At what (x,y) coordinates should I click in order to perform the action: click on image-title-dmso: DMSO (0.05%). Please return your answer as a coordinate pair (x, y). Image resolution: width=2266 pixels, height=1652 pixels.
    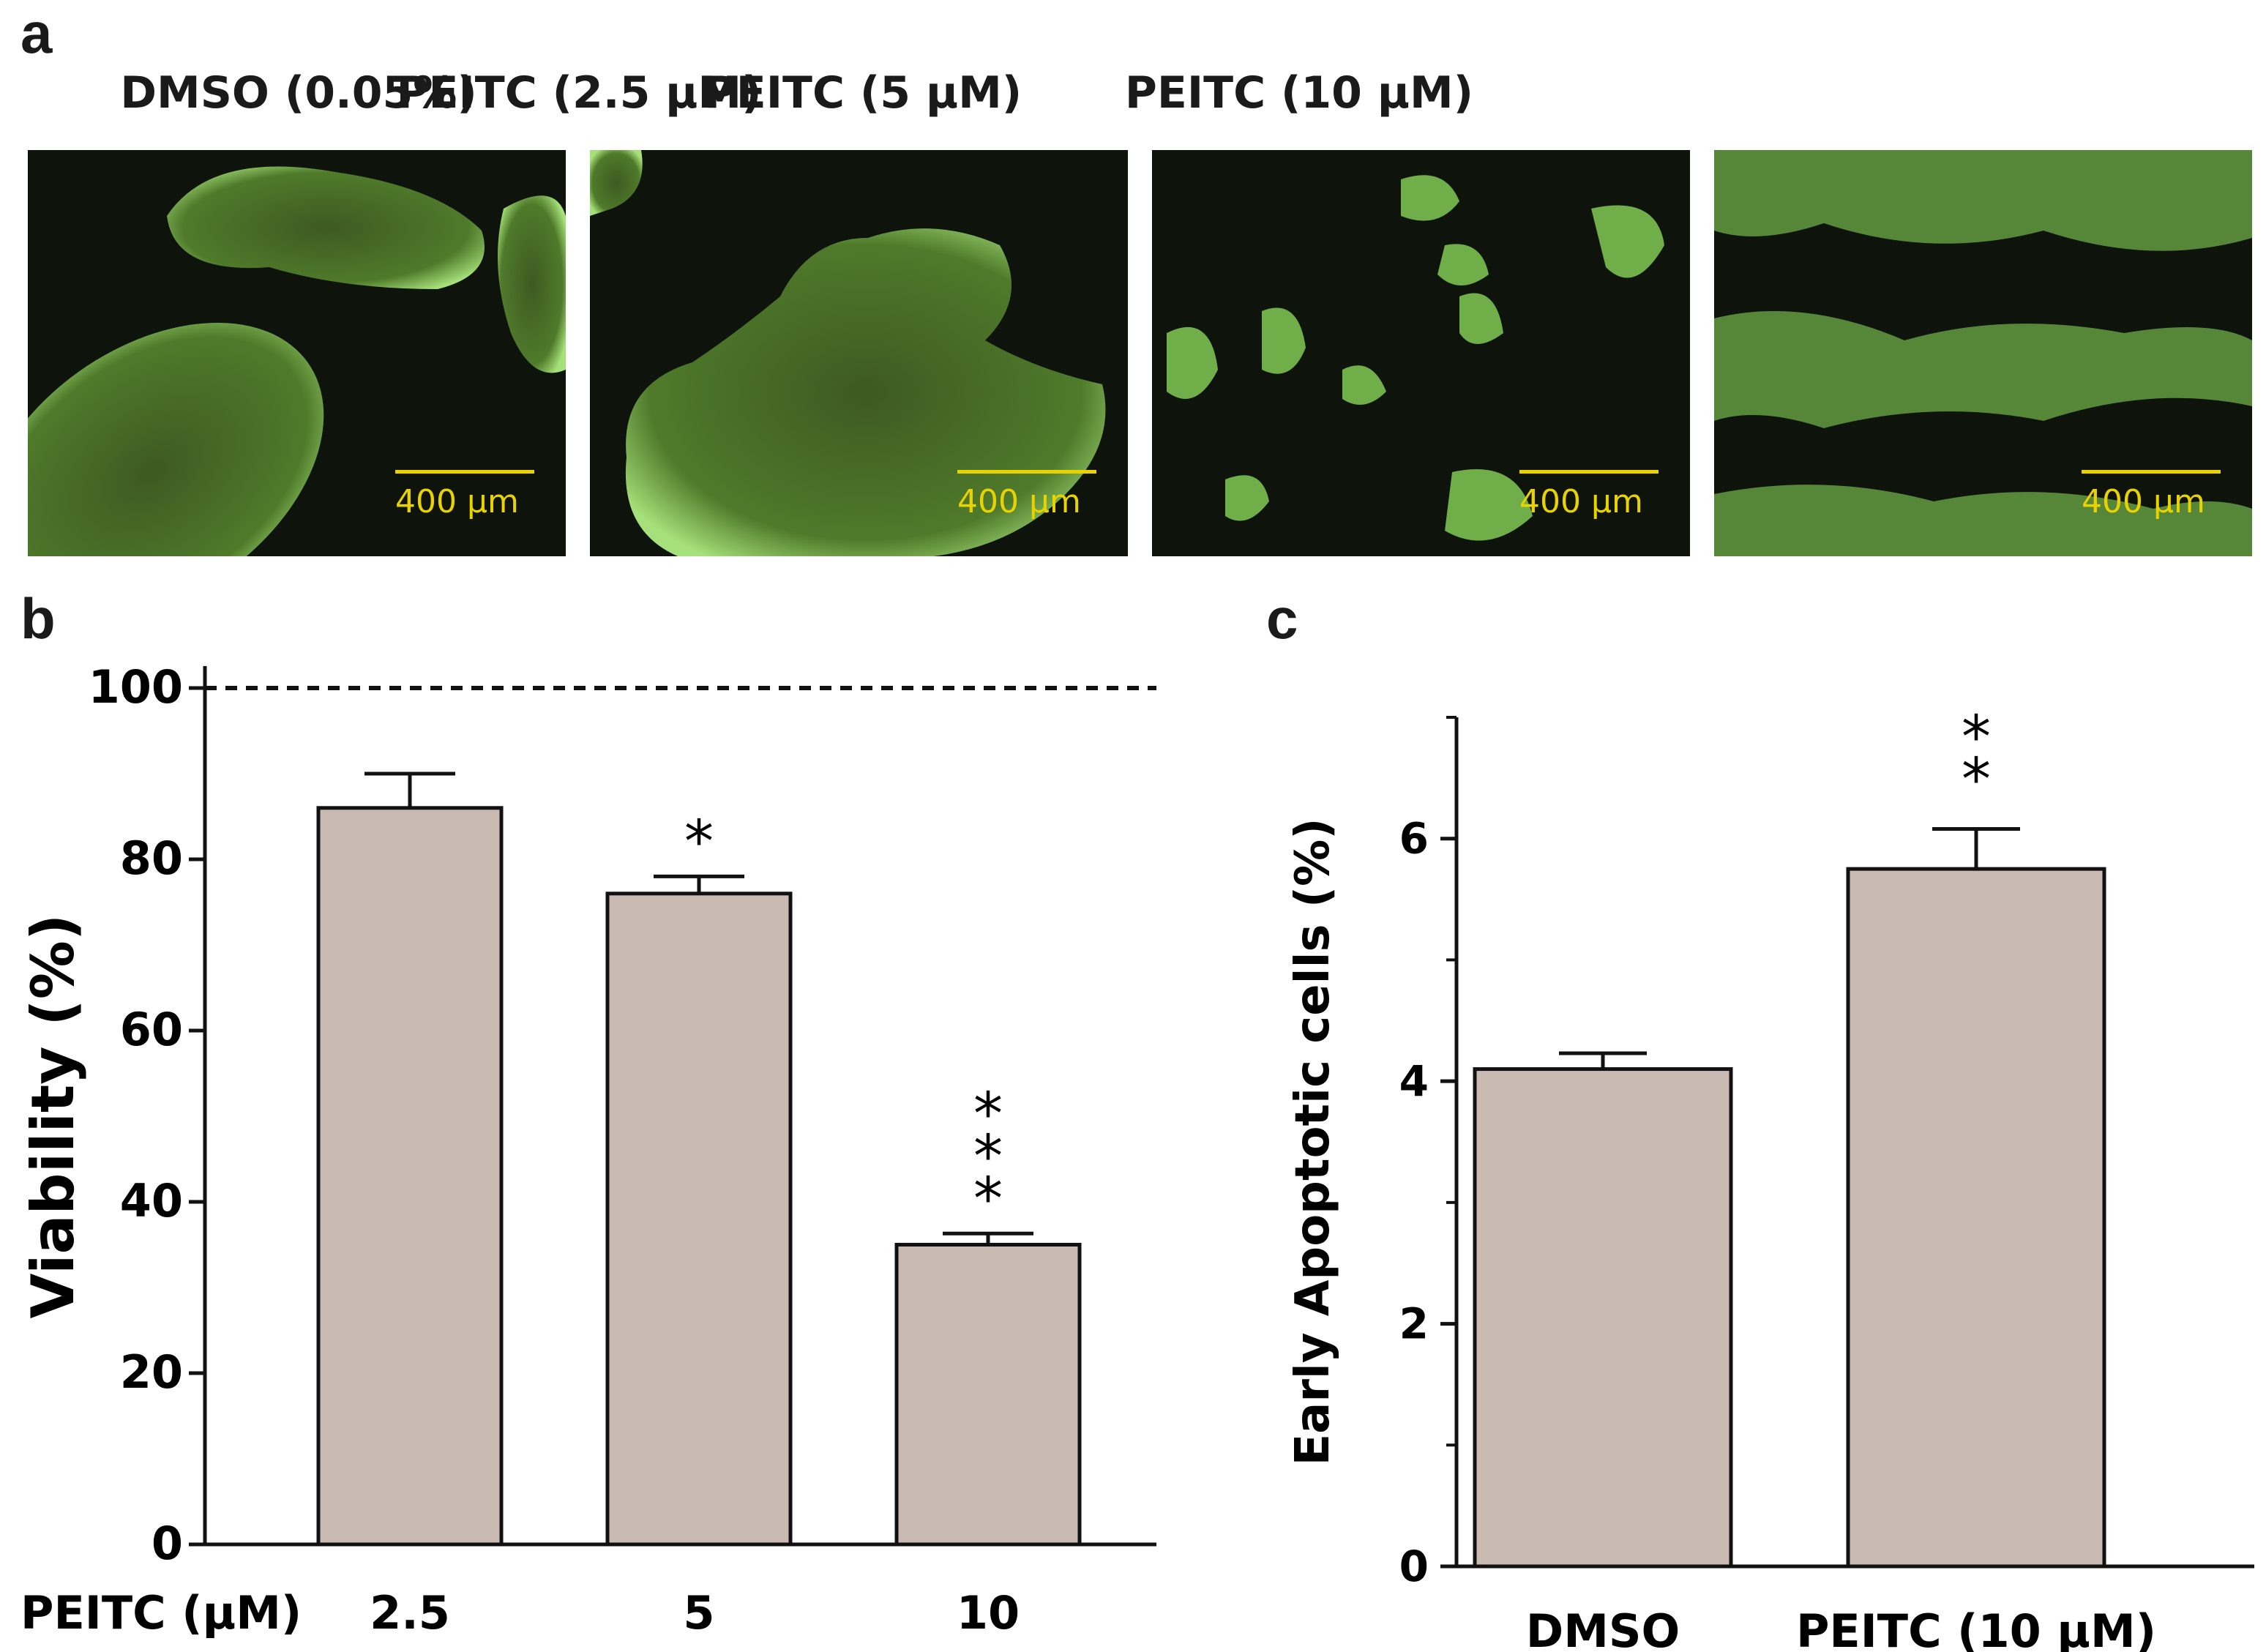
    Looking at the image, I should click on (298, 93).